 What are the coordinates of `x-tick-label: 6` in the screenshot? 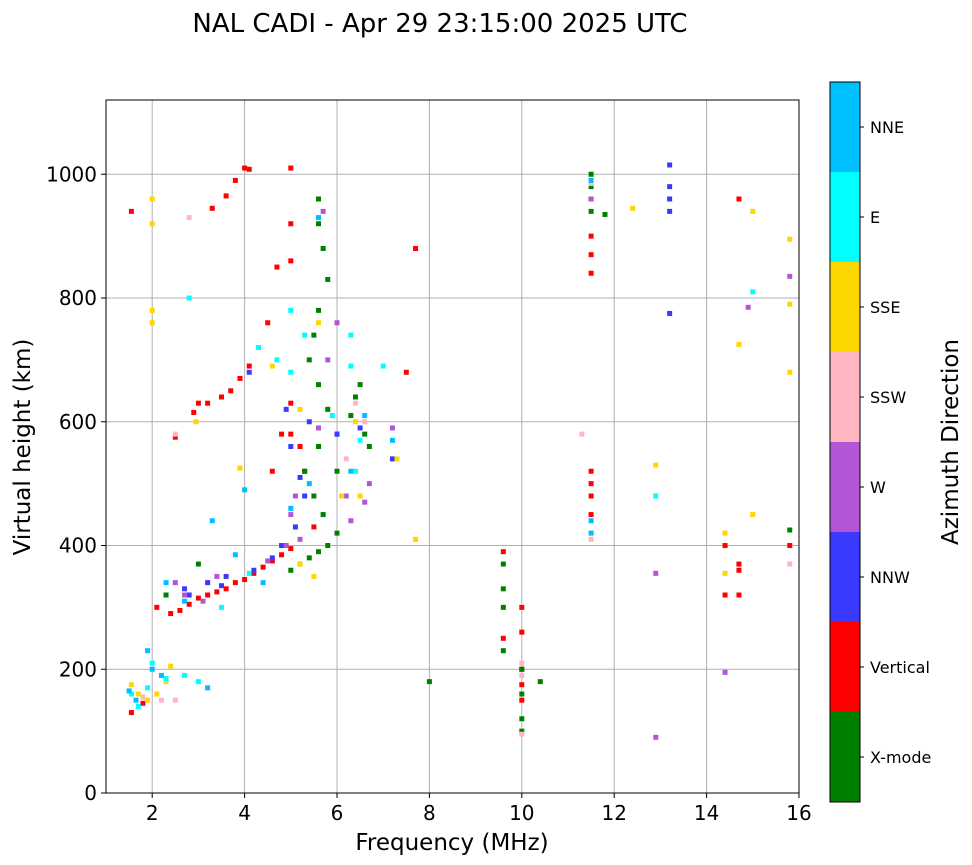 It's located at (337, 813).